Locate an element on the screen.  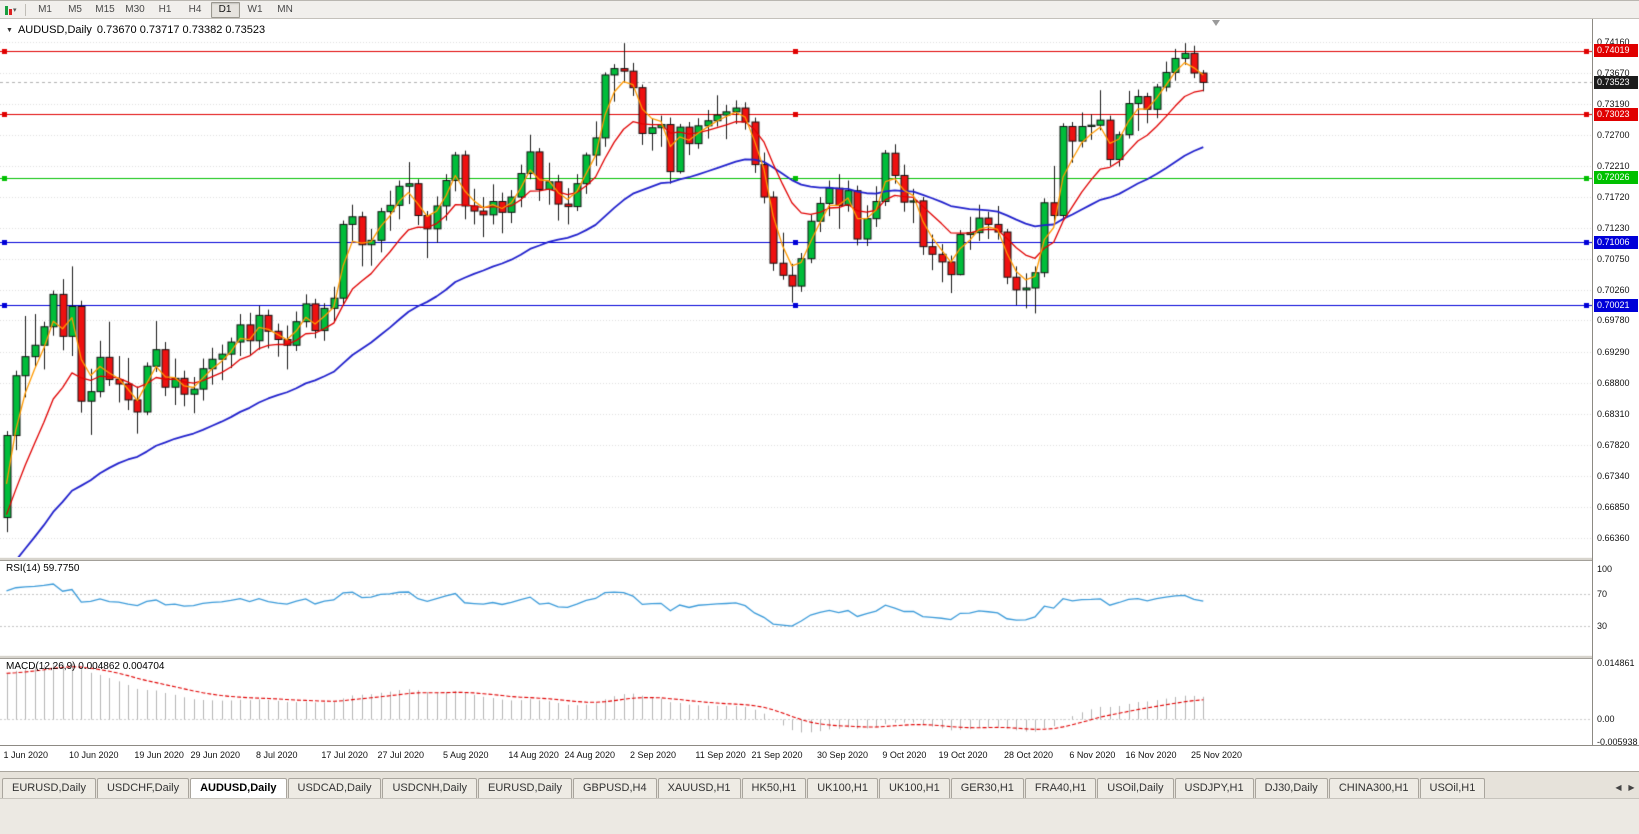
chart-toolbar: ▾ M1 M5 M15 M30 H1 H4 D1 W1 MN is located at coordinates (819, 10).